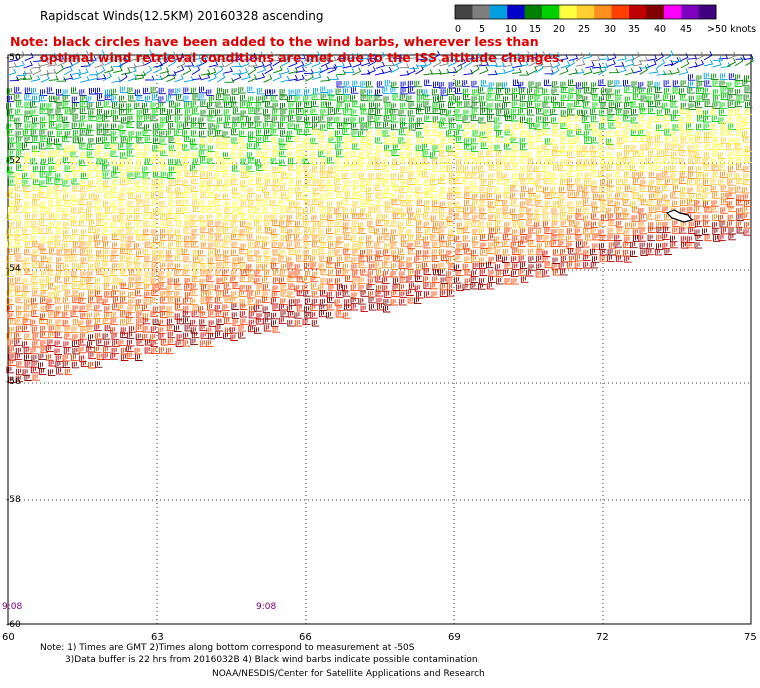  I want to click on scale-label: 0, so click(458, 29).